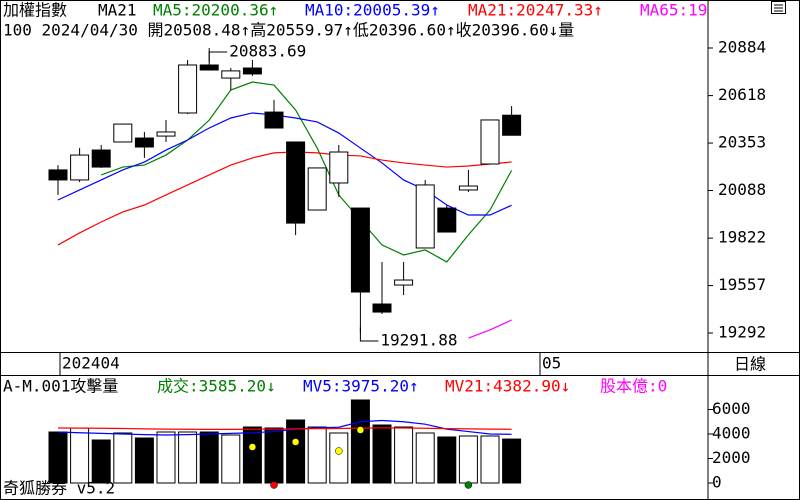  I want to click on y-tick-label: 19292, so click(742, 332).